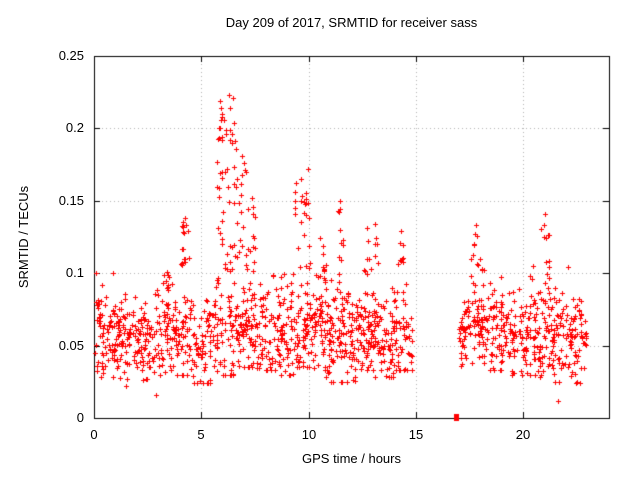 The image size is (640, 480). What do you see at coordinates (71, 345) in the screenshot?
I see `y-tick-label: 0.05` at bounding box center [71, 345].